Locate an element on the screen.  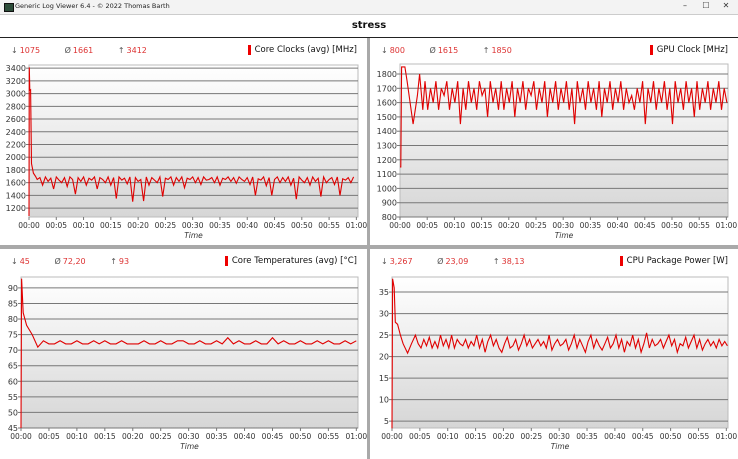
series-line is located at coordinates (564, 117).